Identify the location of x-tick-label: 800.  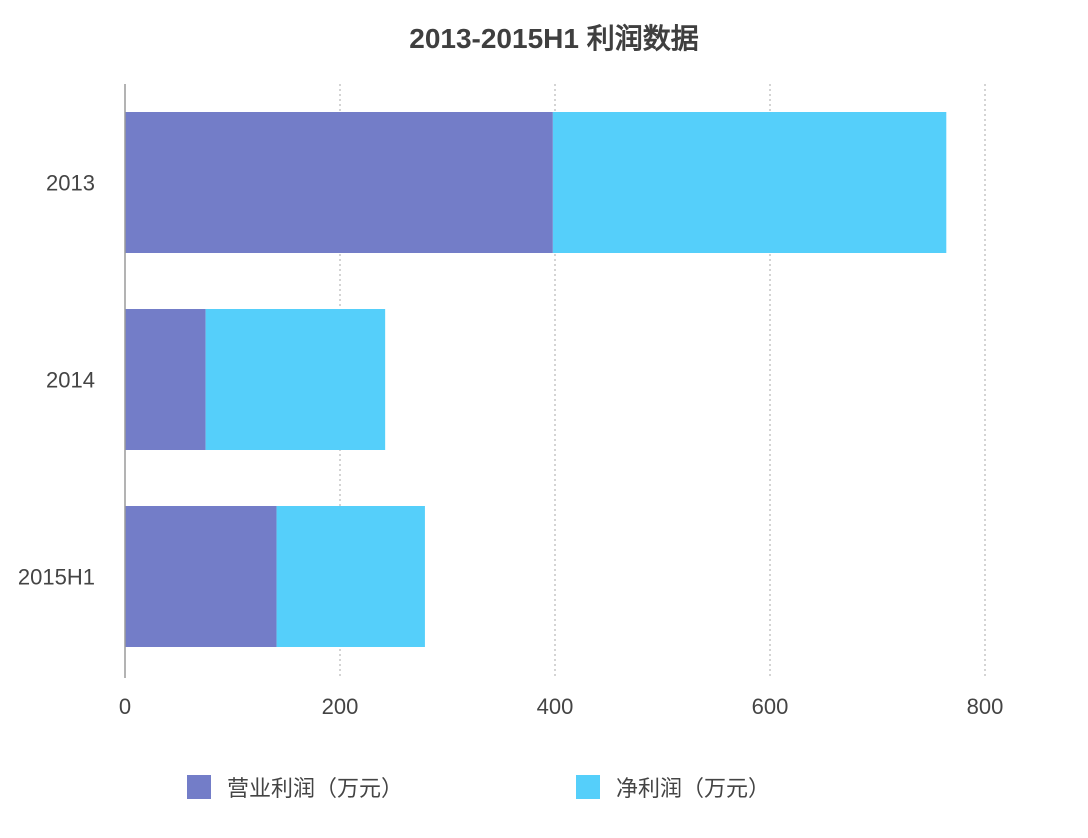
(985, 706).